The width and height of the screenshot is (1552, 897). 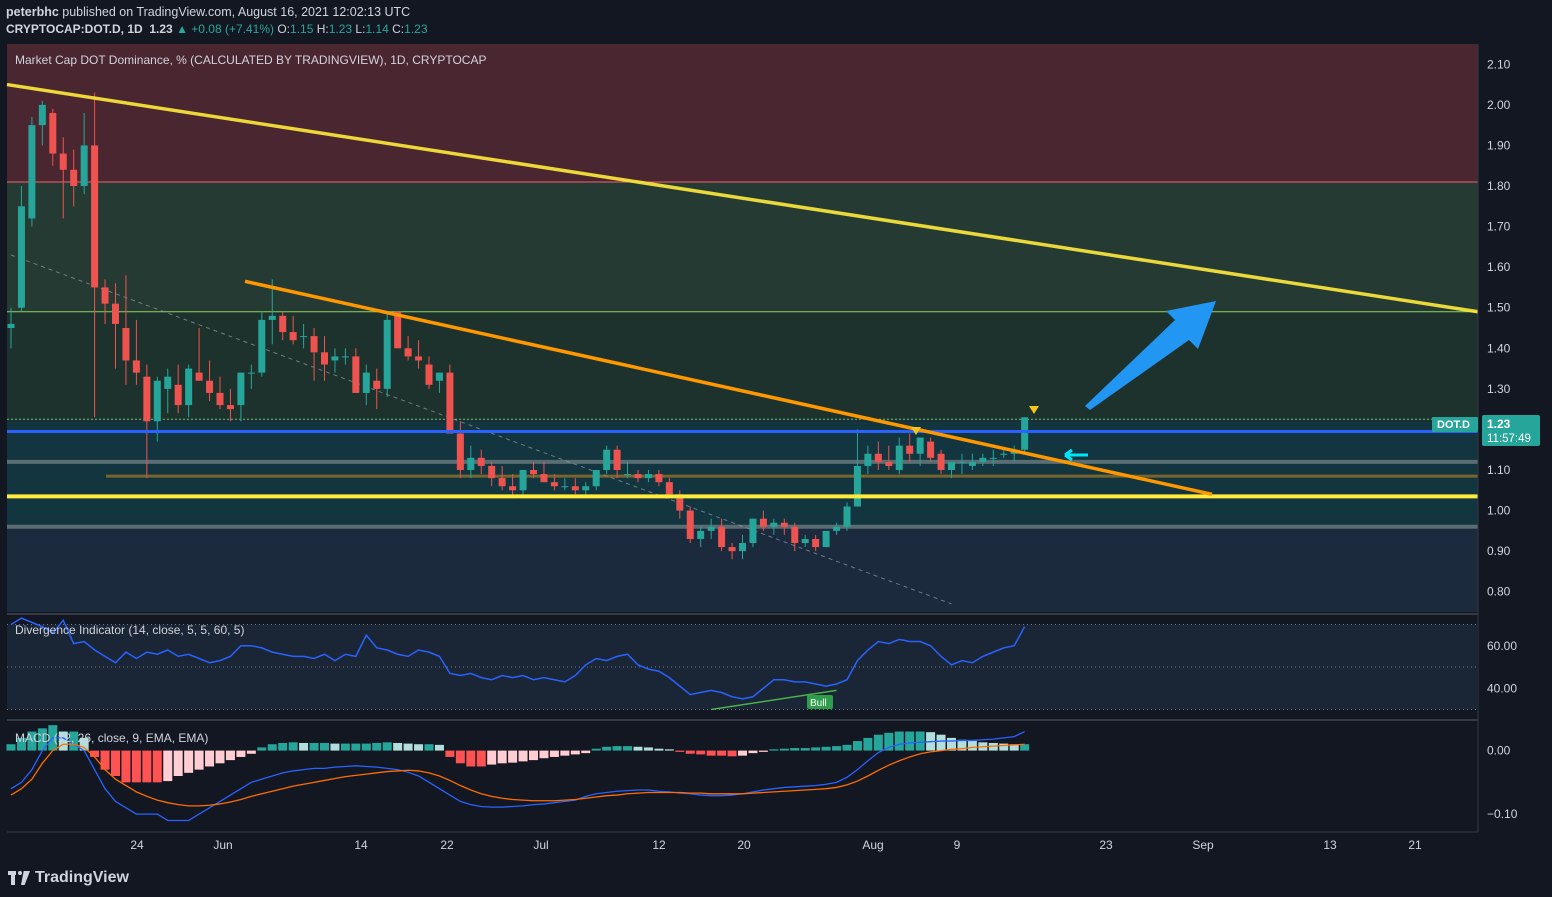 I want to click on macd-tick-label: 0.00, so click(x=1499, y=751).